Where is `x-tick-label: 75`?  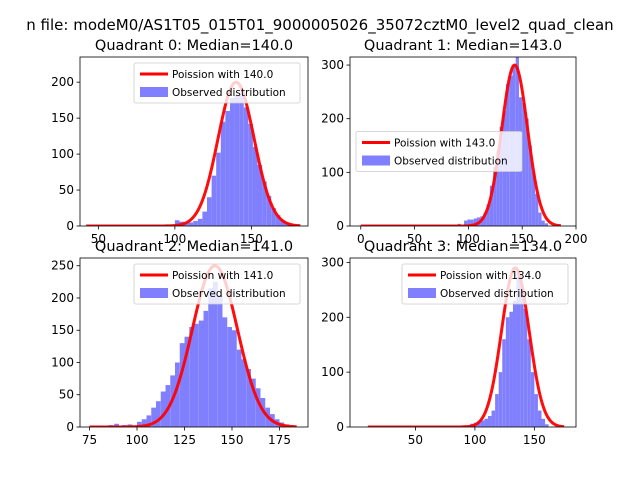
x-tick-label: 75 is located at coordinates (89, 440).